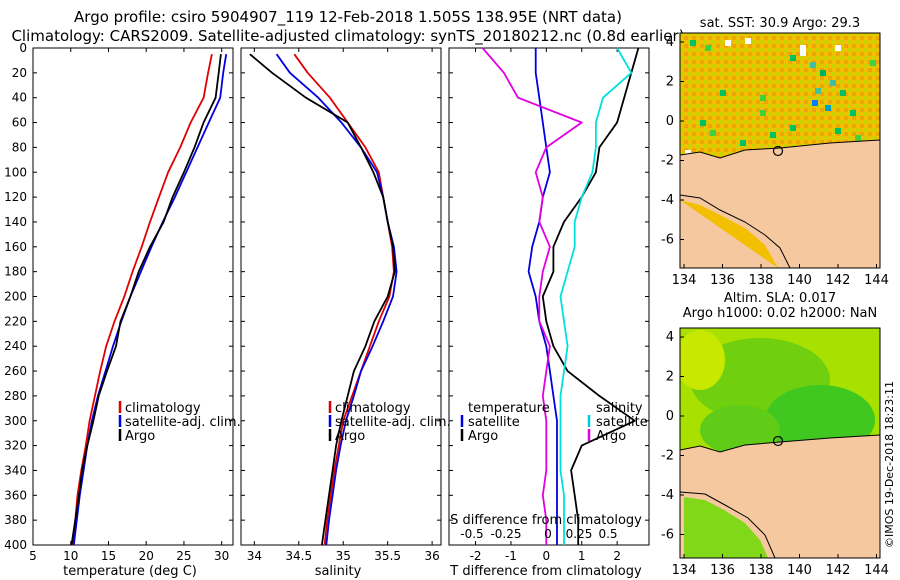  I want to click on depth-tick-label: 280, so click(15, 396).